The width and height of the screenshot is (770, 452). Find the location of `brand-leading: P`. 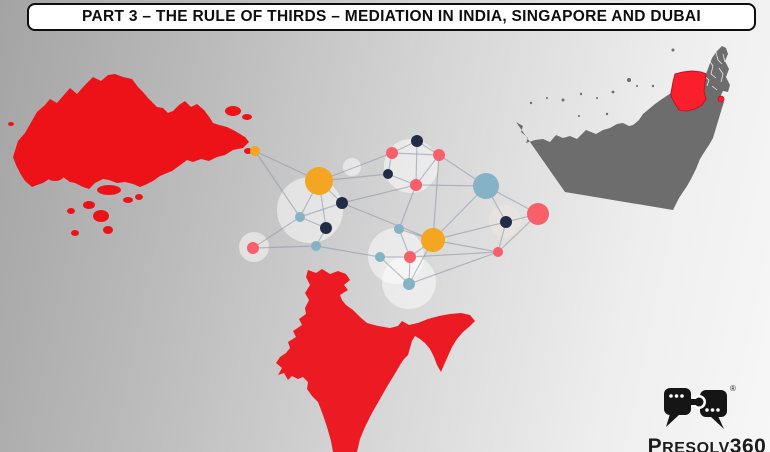

brand-leading: P is located at coordinates (655, 443).